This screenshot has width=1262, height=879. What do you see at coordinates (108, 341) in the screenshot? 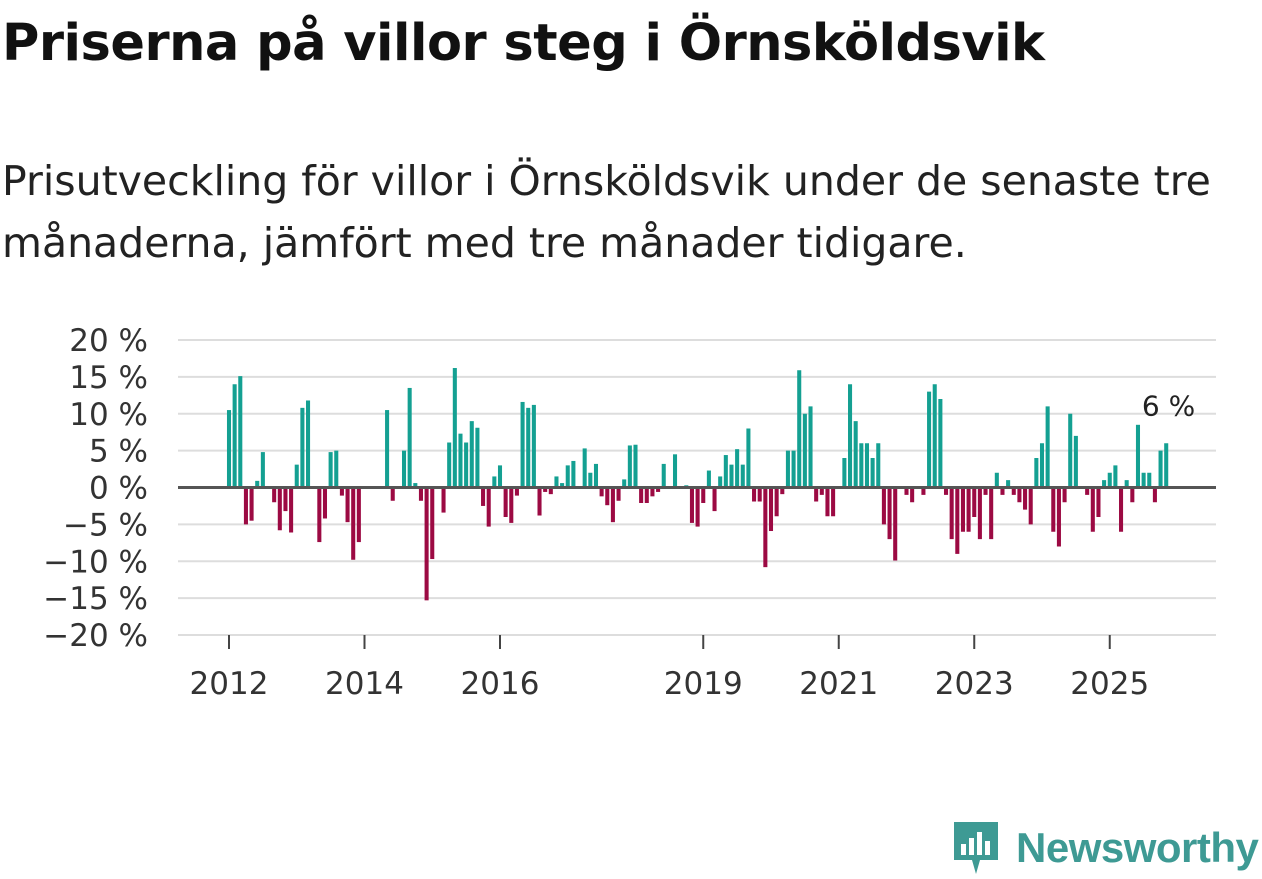
I see `y-tick-label: 20 %` at bounding box center [108, 341].